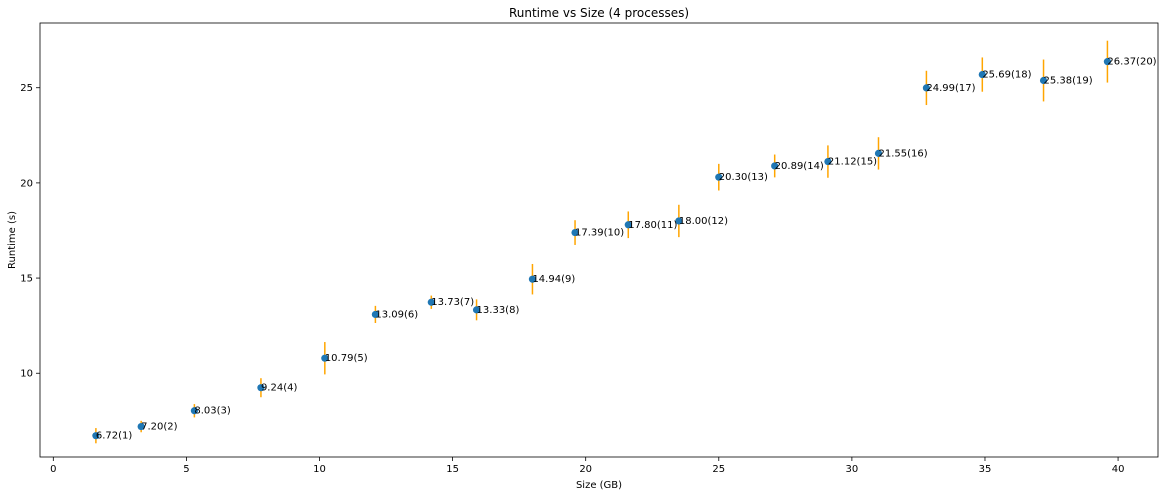  I want to click on point-label: 25.38(19), so click(1068, 80).